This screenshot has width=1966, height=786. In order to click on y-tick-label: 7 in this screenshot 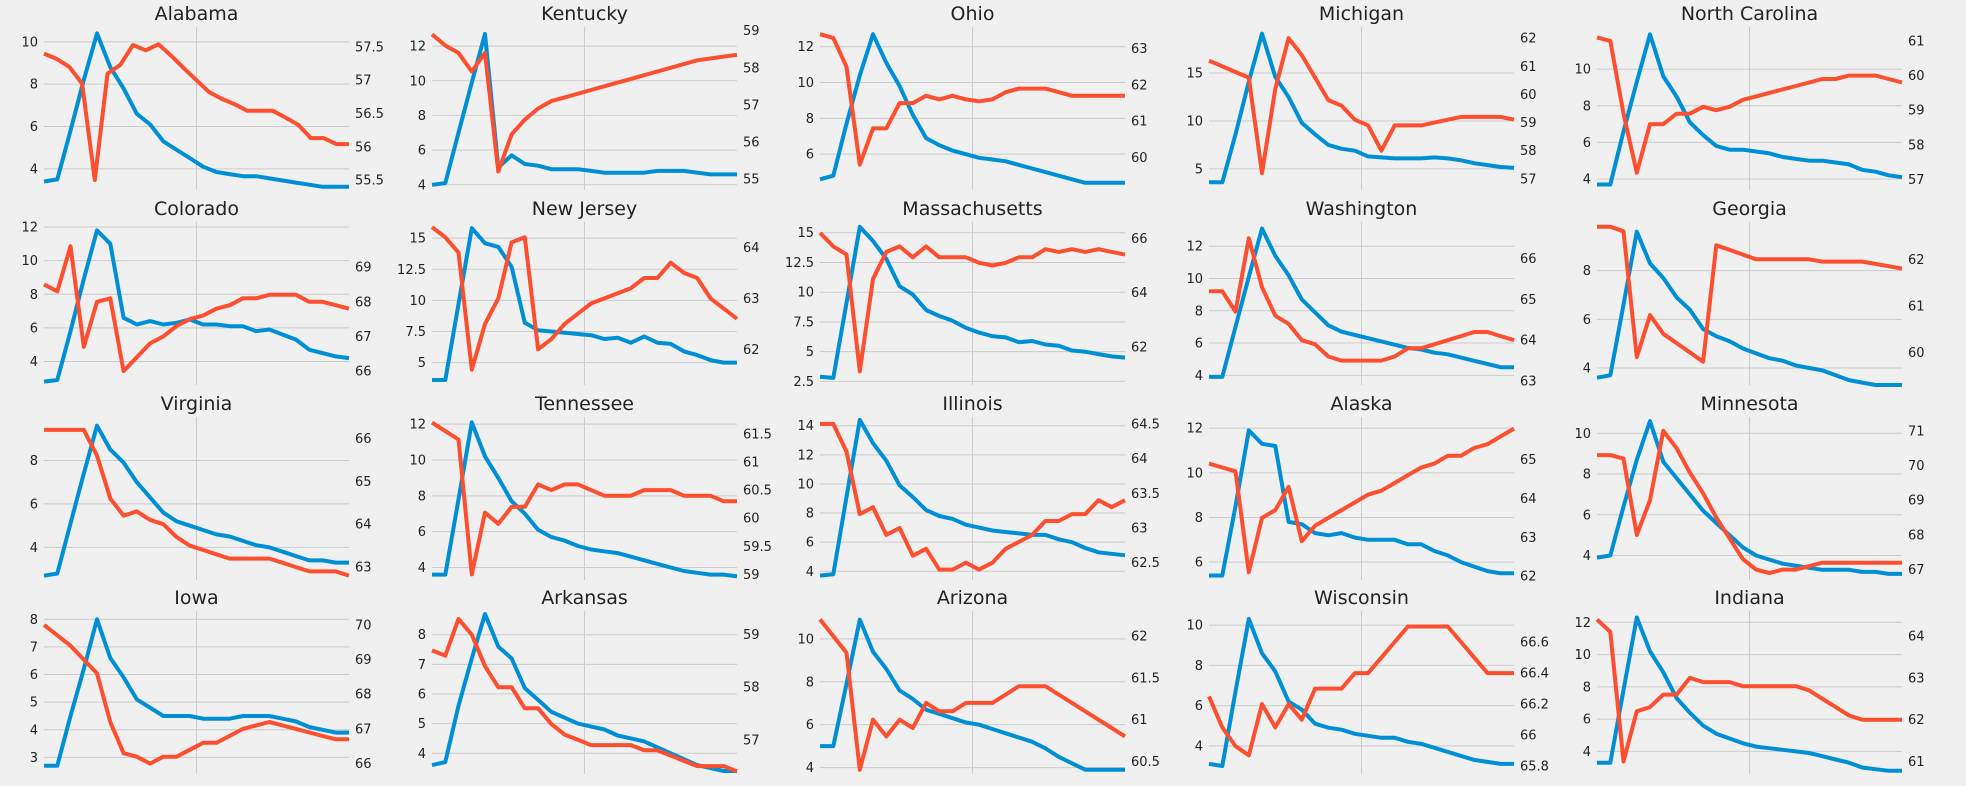, I will do `click(34, 647)`.